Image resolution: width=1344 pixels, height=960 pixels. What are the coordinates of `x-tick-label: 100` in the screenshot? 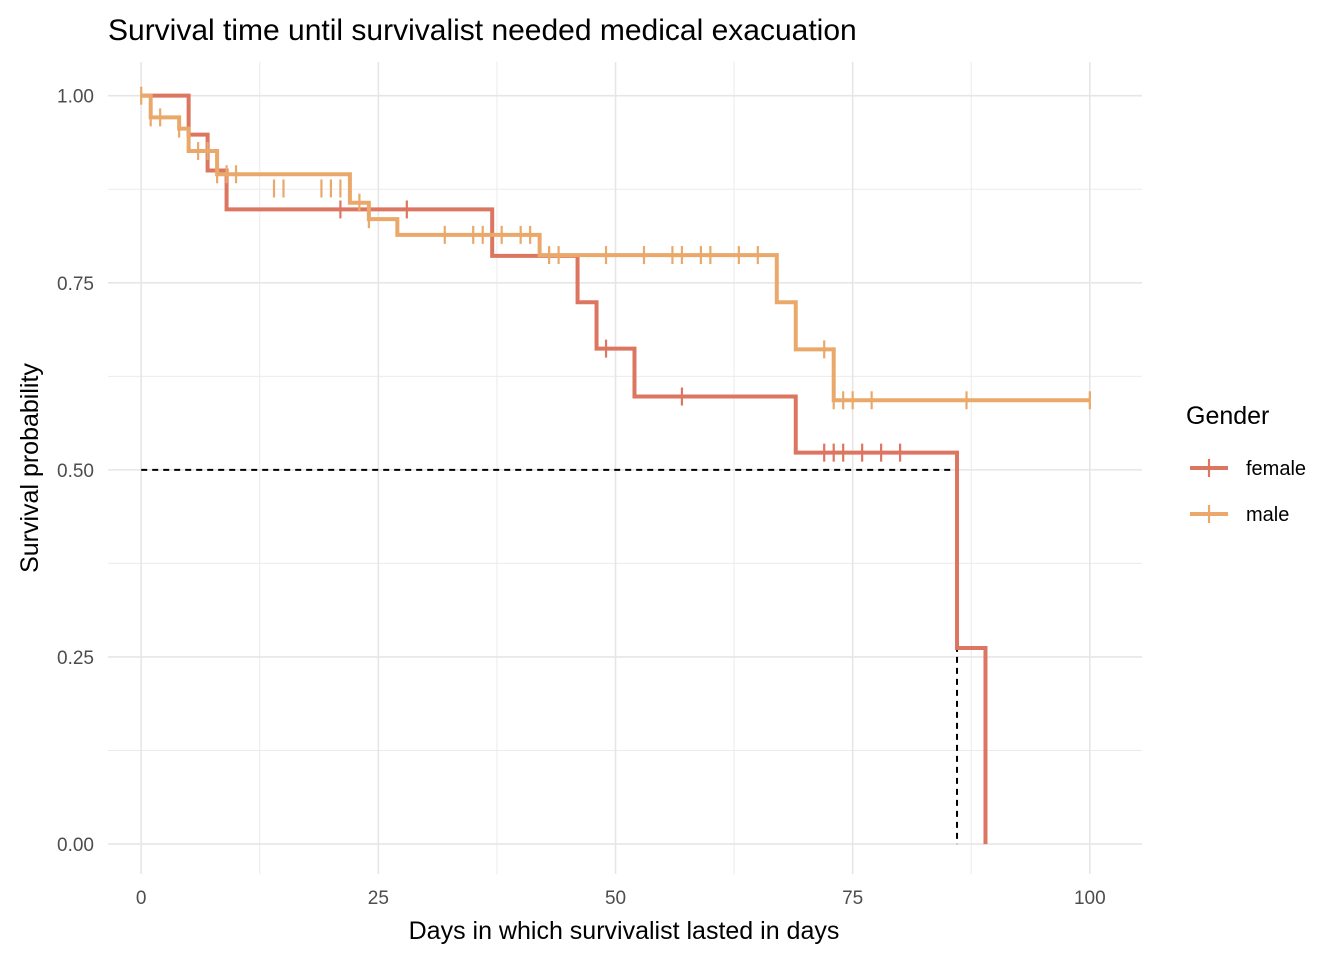 It's located at (1090, 898).